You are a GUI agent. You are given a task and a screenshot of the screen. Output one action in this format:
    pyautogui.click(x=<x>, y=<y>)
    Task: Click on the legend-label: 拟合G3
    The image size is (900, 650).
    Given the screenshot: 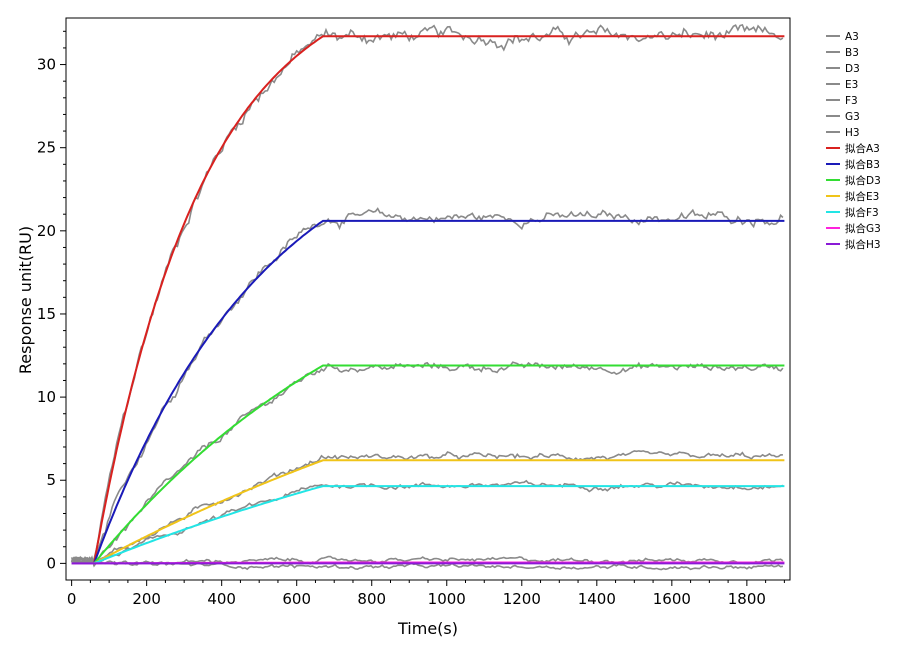 What is the action you would take?
    pyautogui.click(x=863, y=228)
    